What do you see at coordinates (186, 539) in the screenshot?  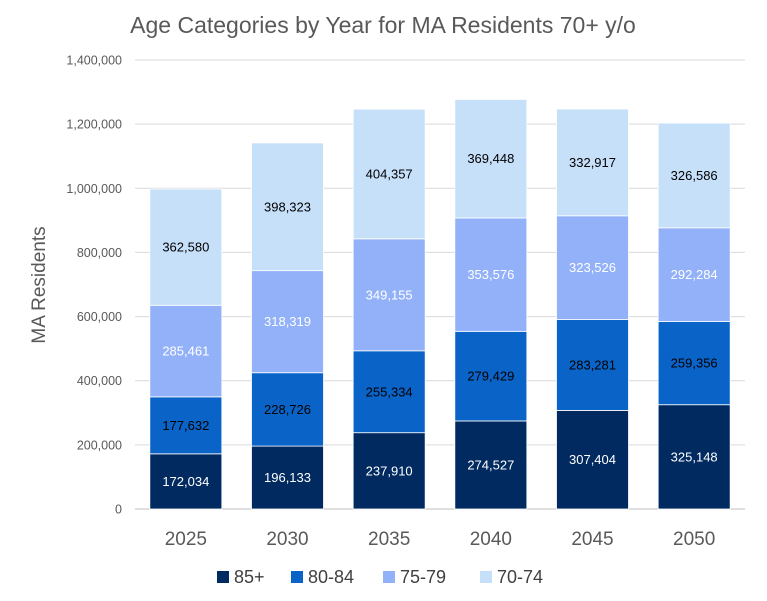 I see `x-tick-label: 2025` at bounding box center [186, 539].